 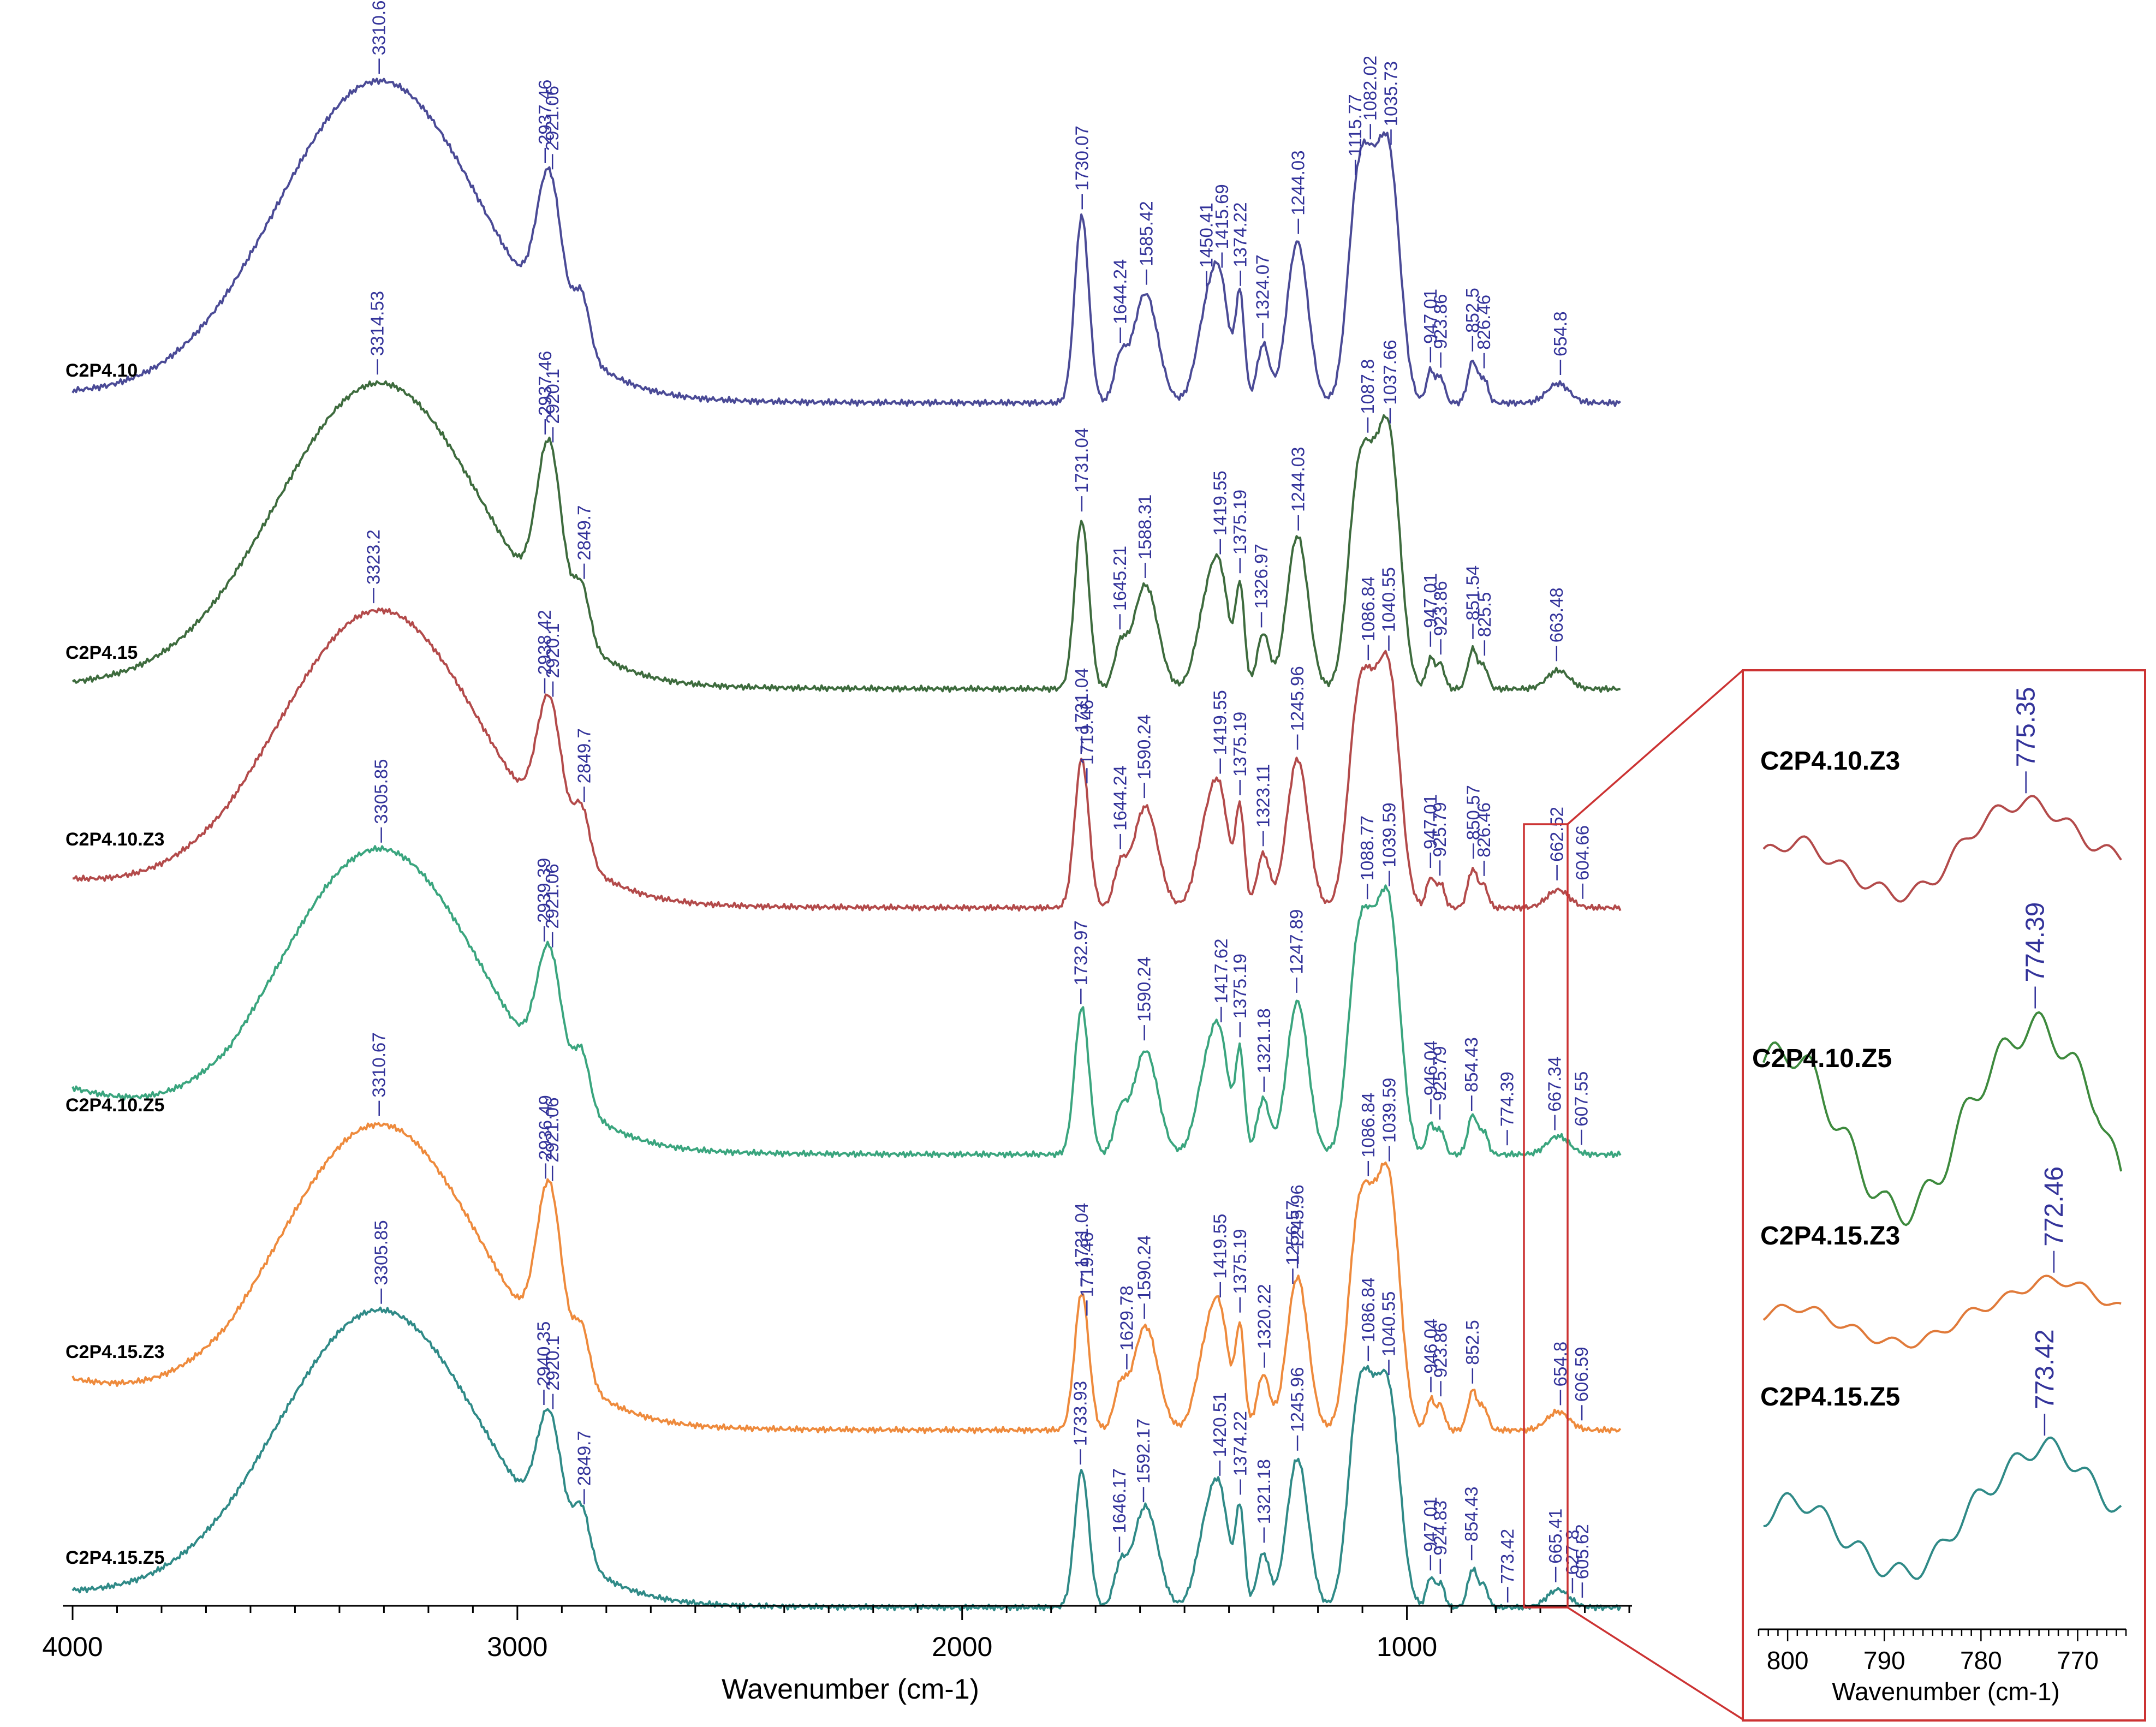 What do you see at coordinates (962, 1646) in the screenshot?
I see `x-tick-label: 2000` at bounding box center [962, 1646].